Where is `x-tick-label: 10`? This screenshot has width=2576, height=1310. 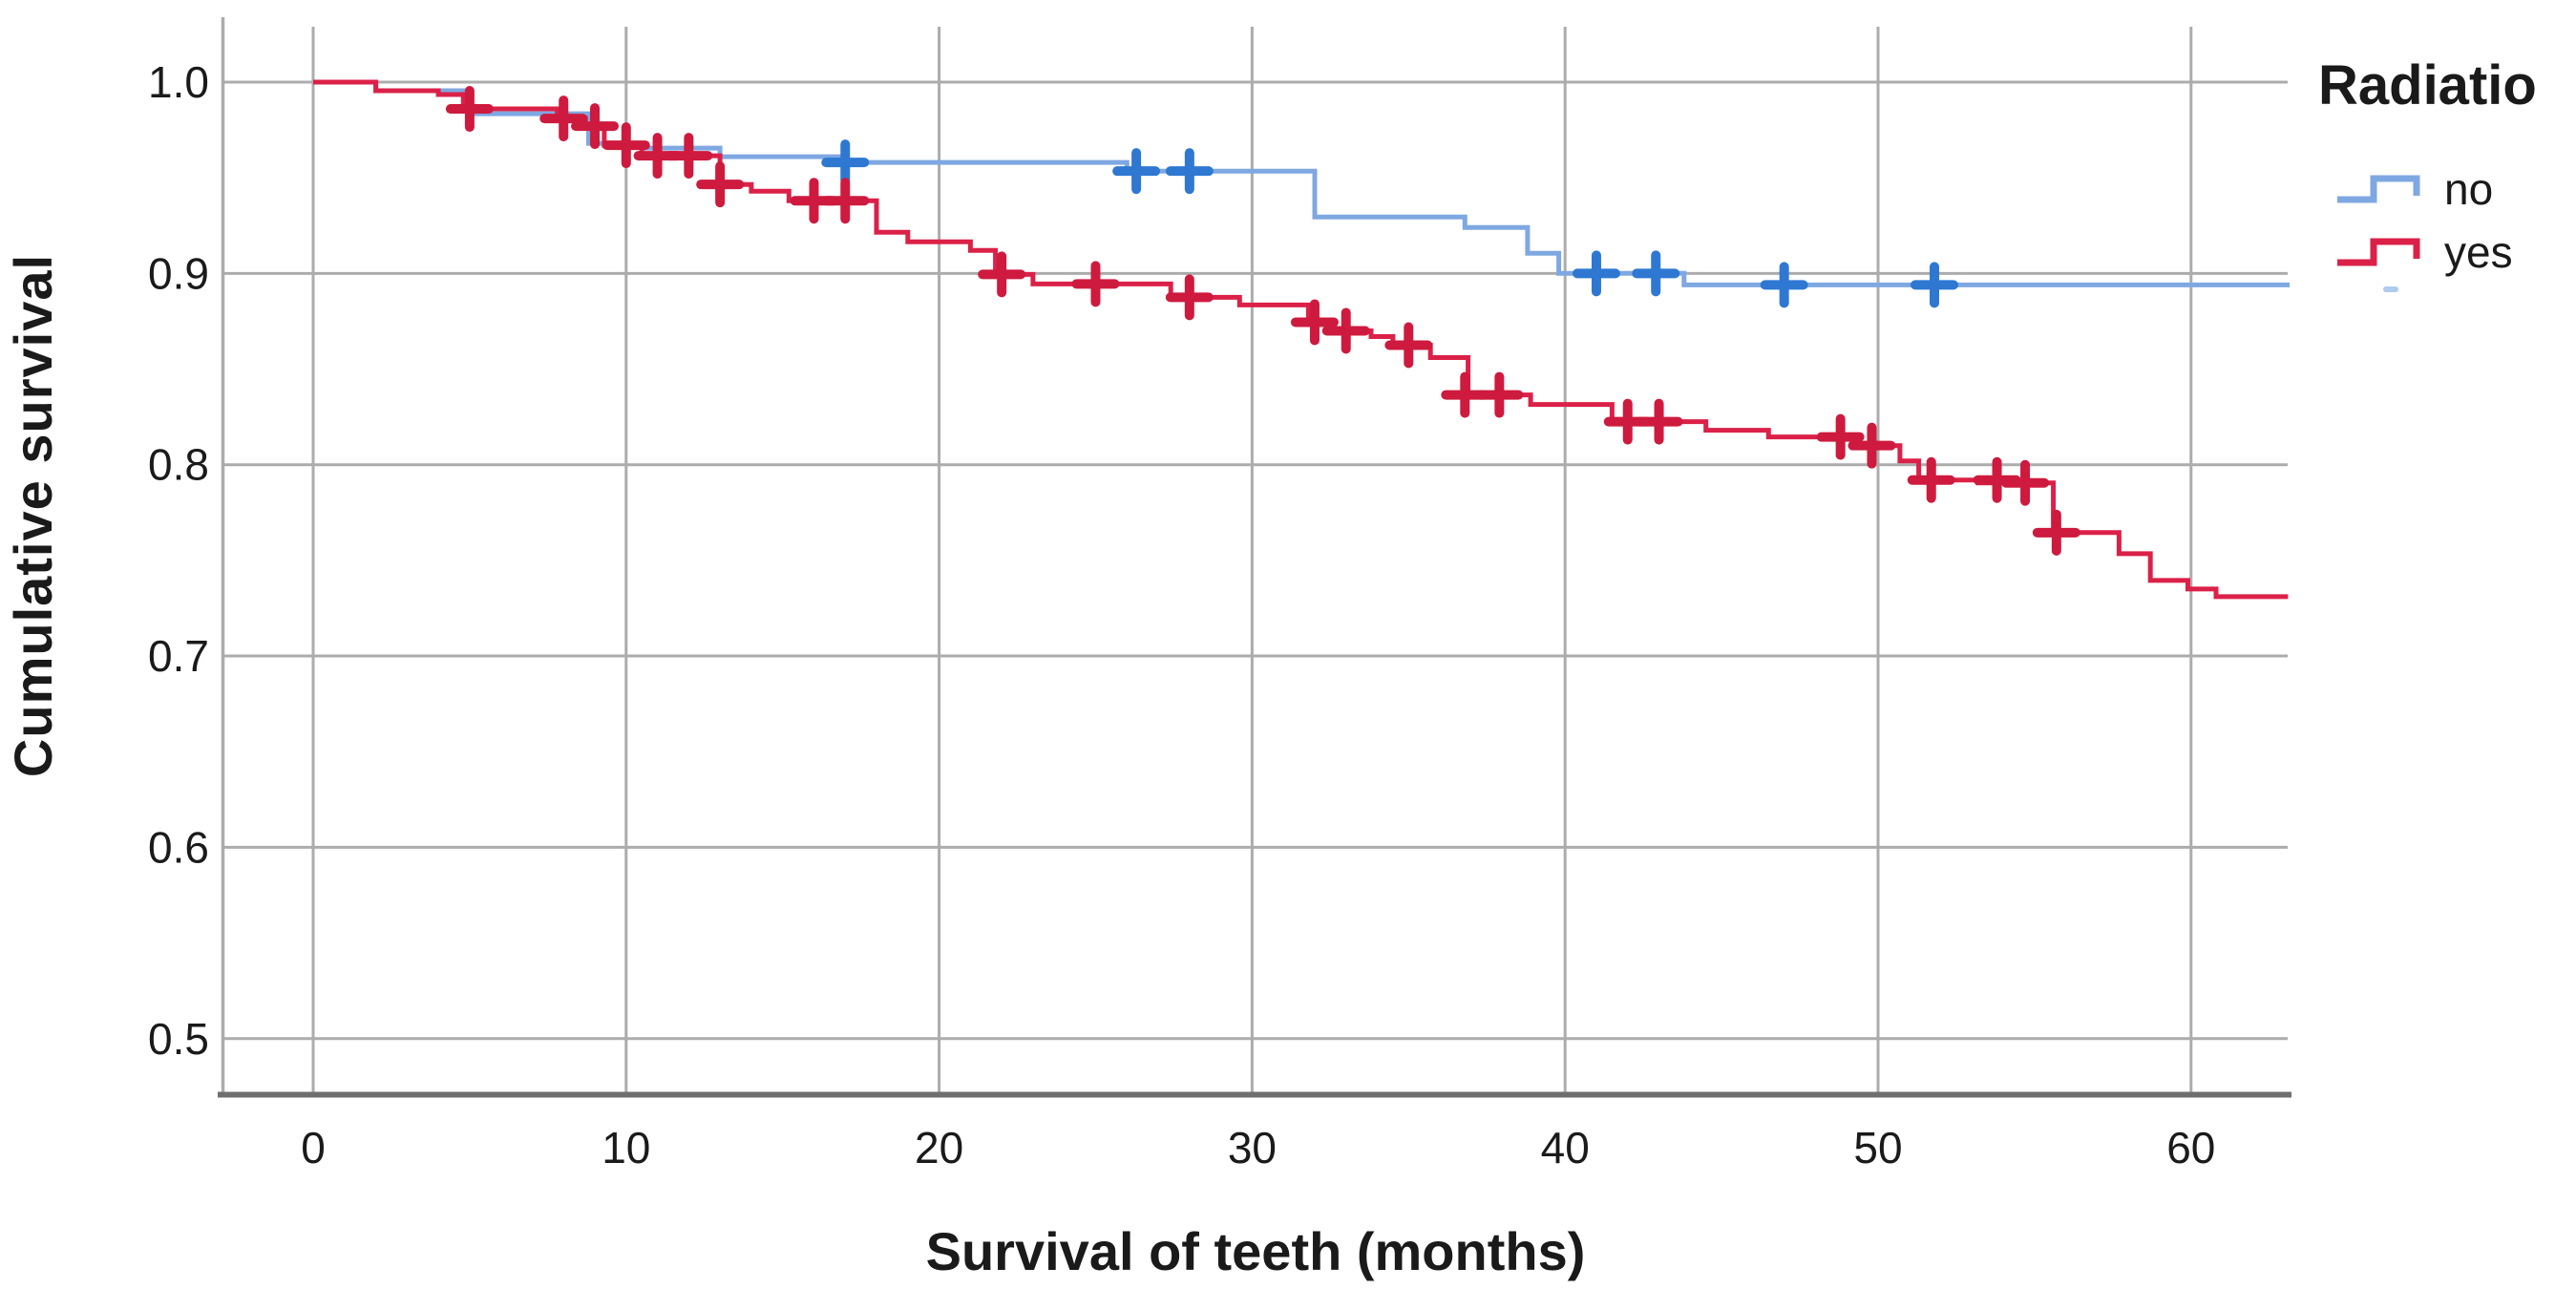 x-tick-label: 10 is located at coordinates (626, 1148).